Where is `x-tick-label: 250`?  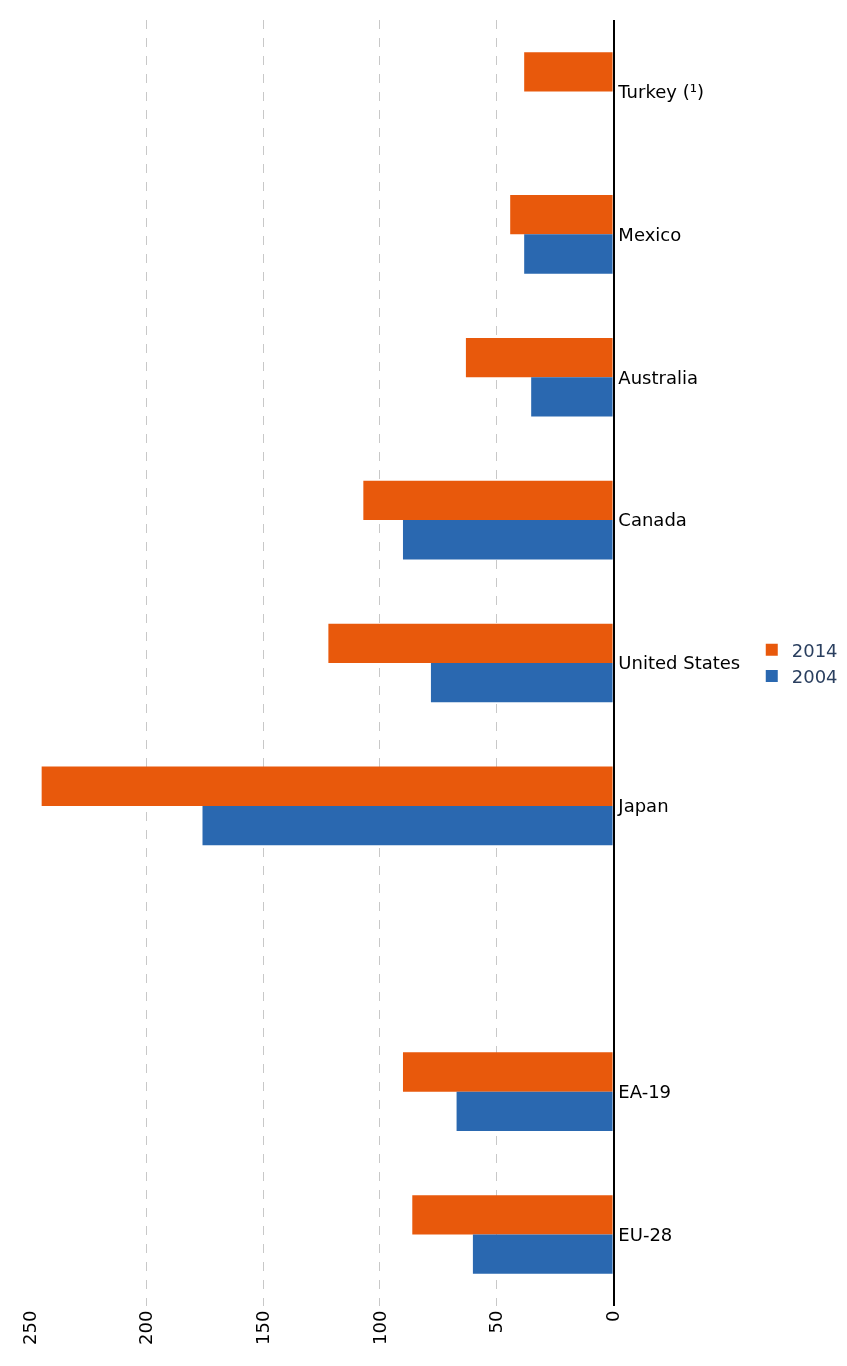 x-tick-label: 250 is located at coordinates (29, 1327).